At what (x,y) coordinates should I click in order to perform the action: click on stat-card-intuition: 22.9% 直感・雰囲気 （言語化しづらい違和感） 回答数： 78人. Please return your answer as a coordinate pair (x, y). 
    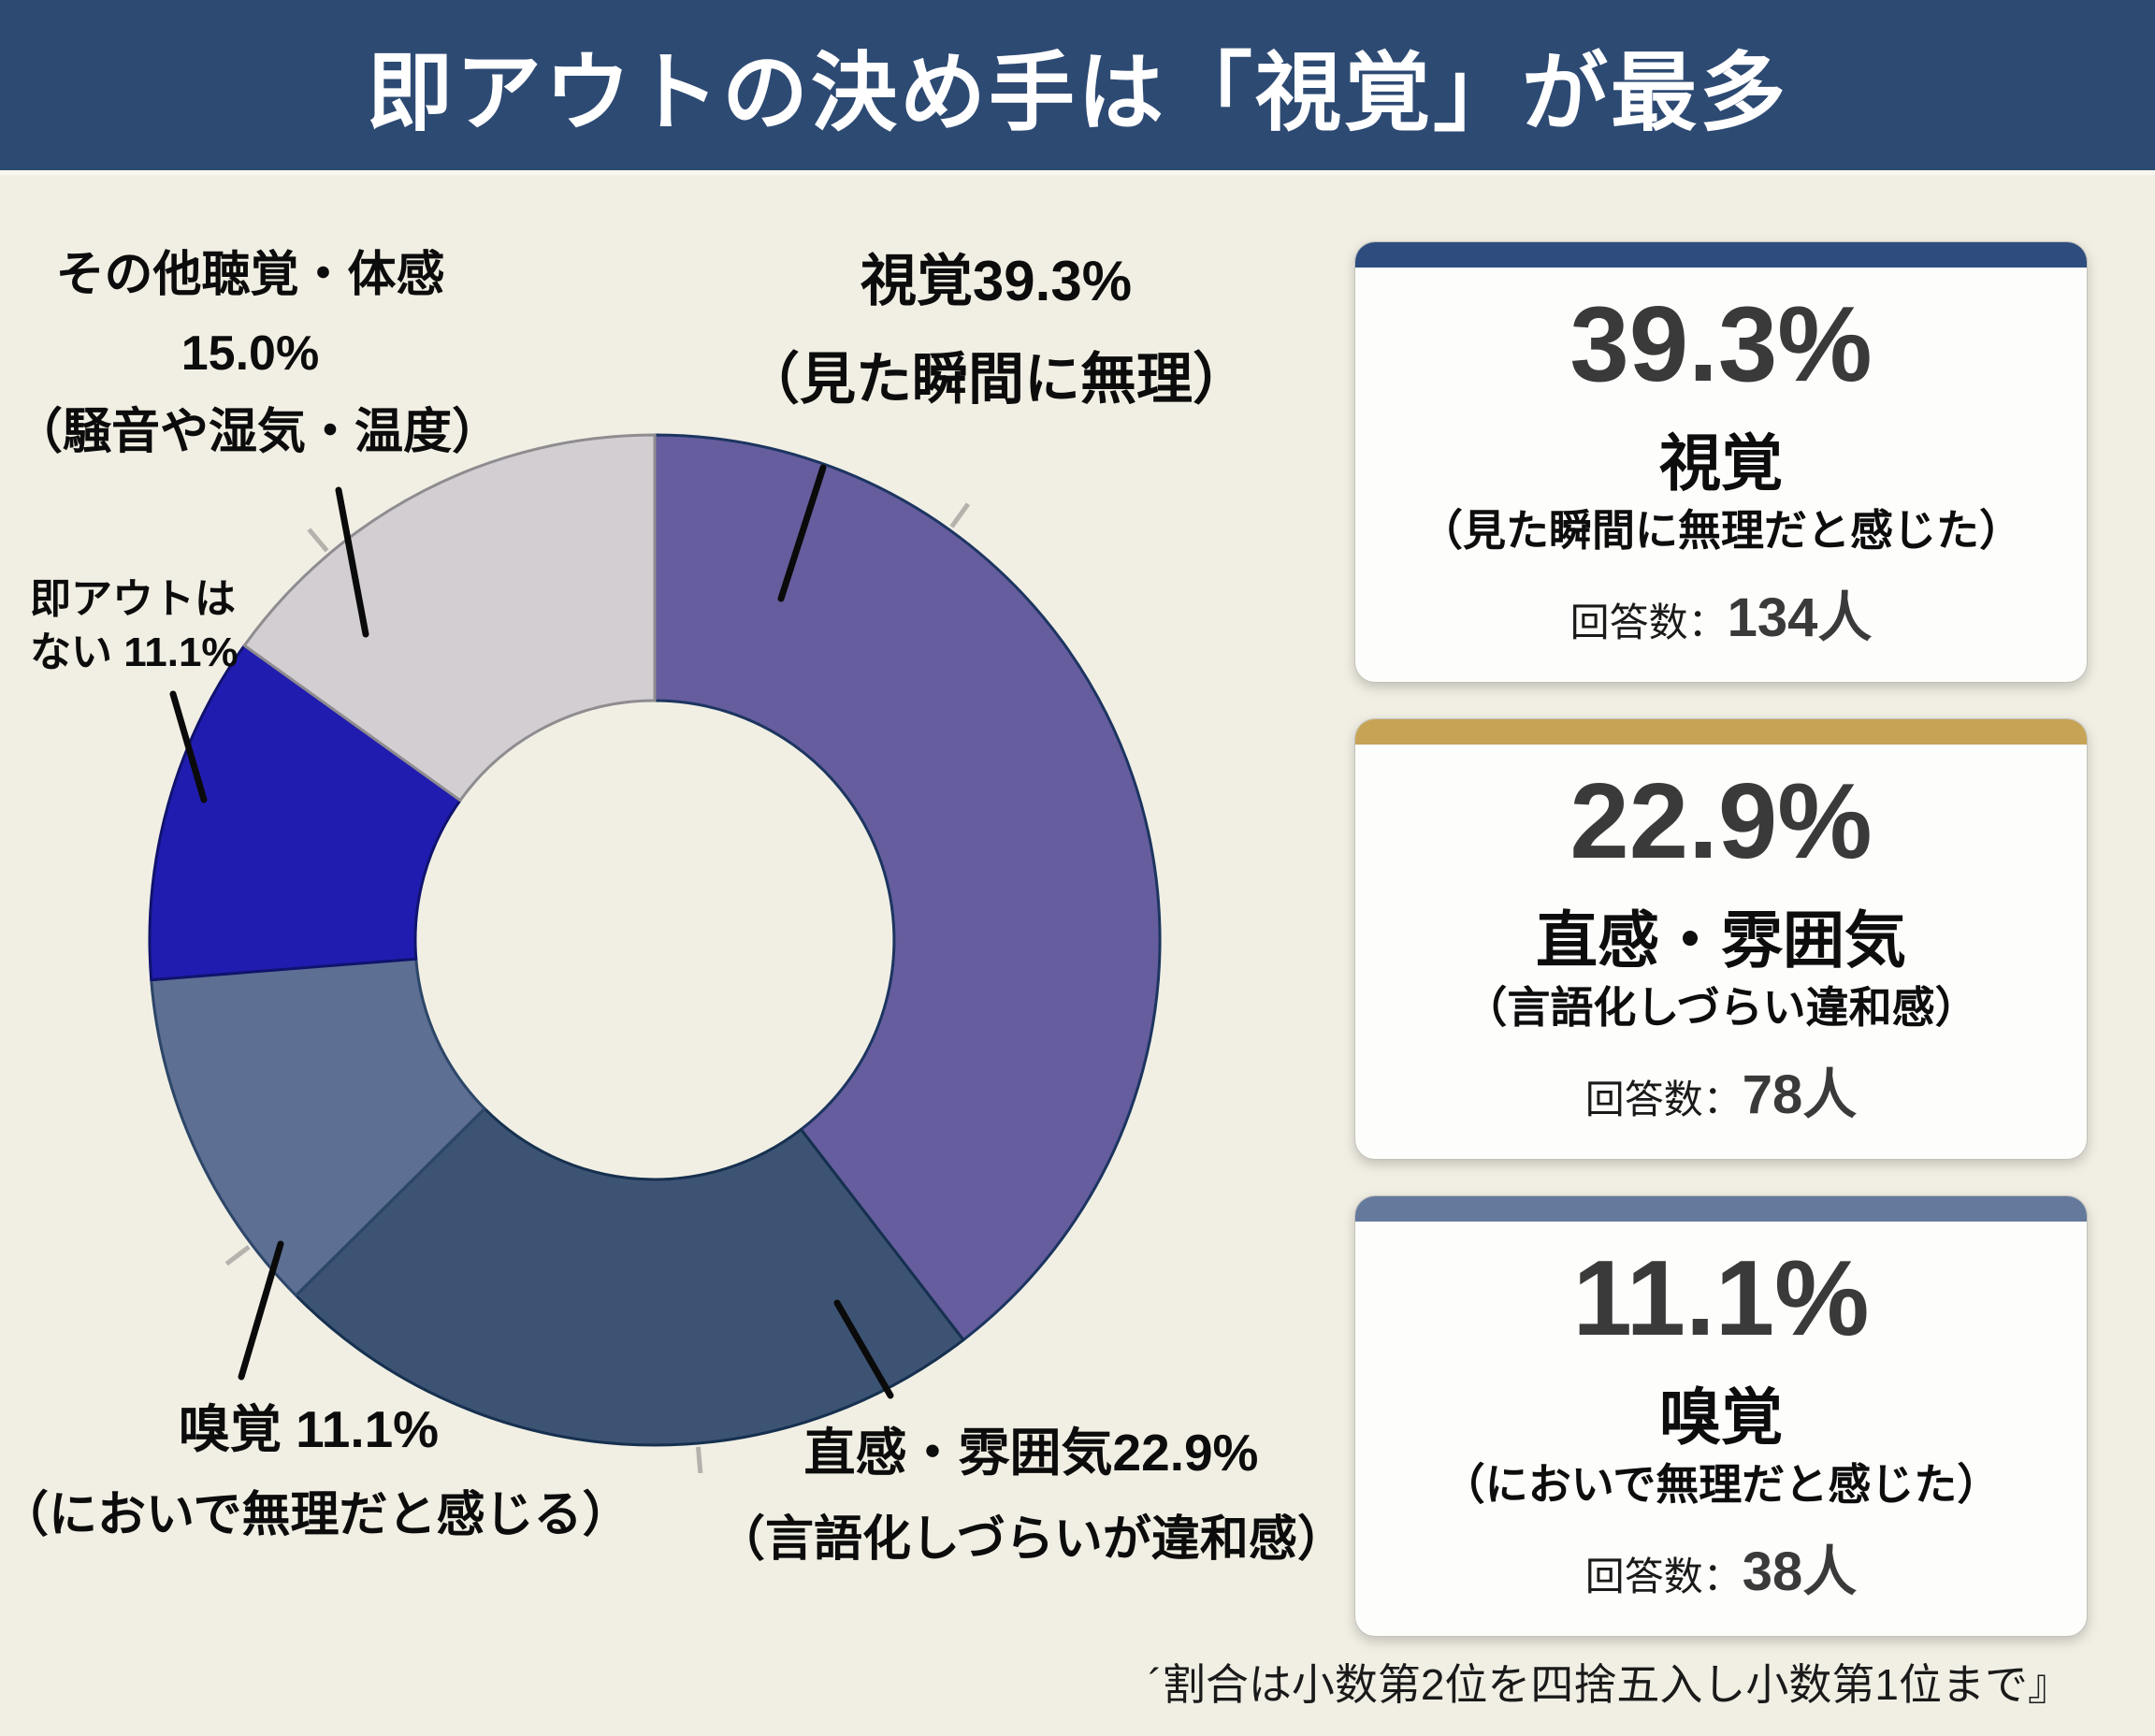
    Looking at the image, I should click on (1721, 939).